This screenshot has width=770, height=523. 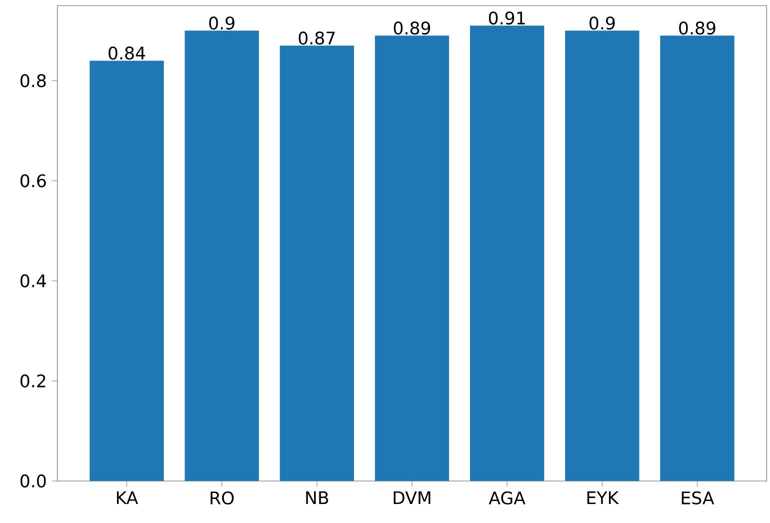 I want to click on y-tick-label: 0.8, so click(x=33, y=81).